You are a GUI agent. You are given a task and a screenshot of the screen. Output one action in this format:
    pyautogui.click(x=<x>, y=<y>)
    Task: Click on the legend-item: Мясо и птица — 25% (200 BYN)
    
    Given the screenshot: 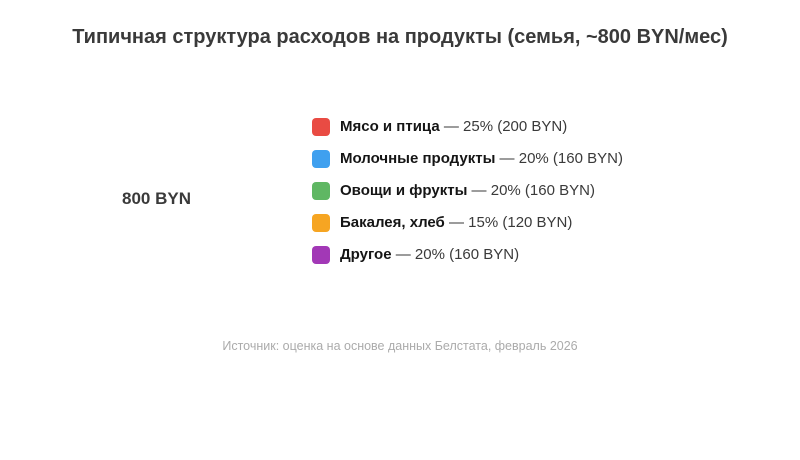 What is the action you would take?
    pyautogui.click(x=467, y=127)
    